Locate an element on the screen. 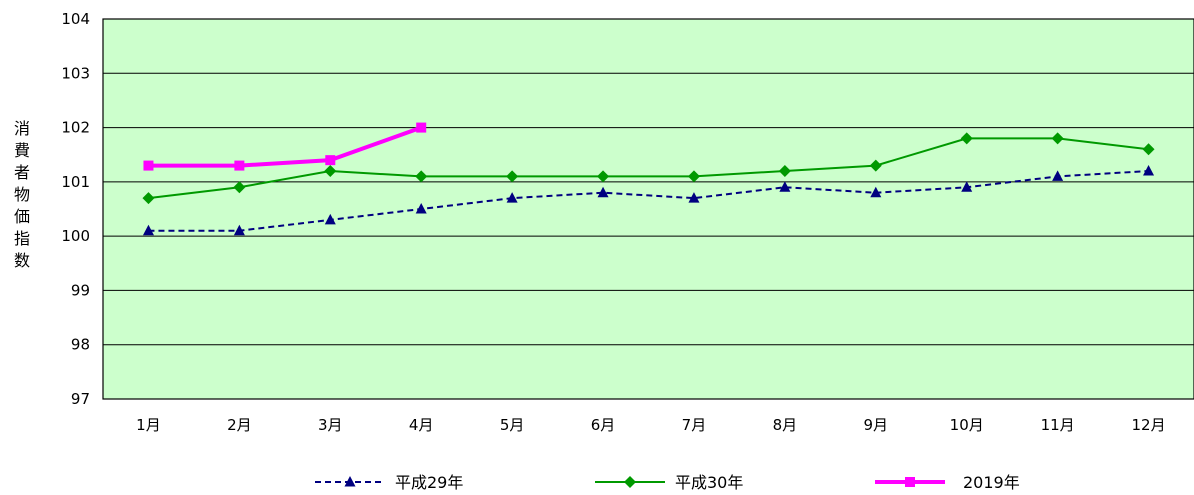  legend-item: 平成29年 is located at coordinates (389, 482).